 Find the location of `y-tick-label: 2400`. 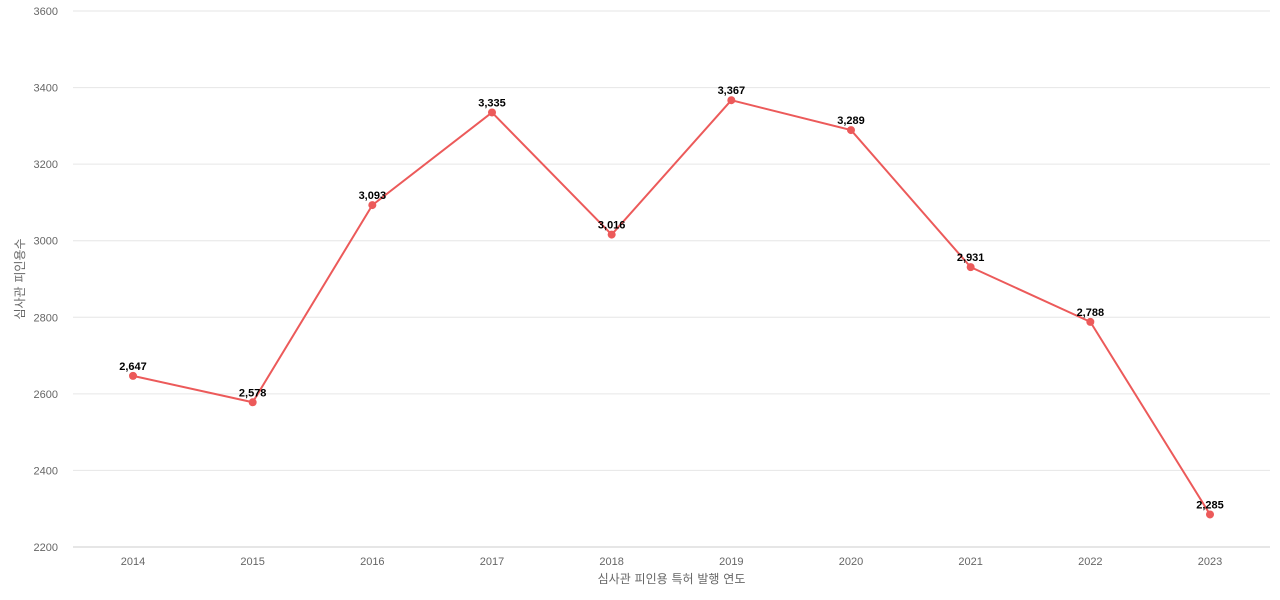

y-tick-label: 2400 is located at coordinates (46, 471).